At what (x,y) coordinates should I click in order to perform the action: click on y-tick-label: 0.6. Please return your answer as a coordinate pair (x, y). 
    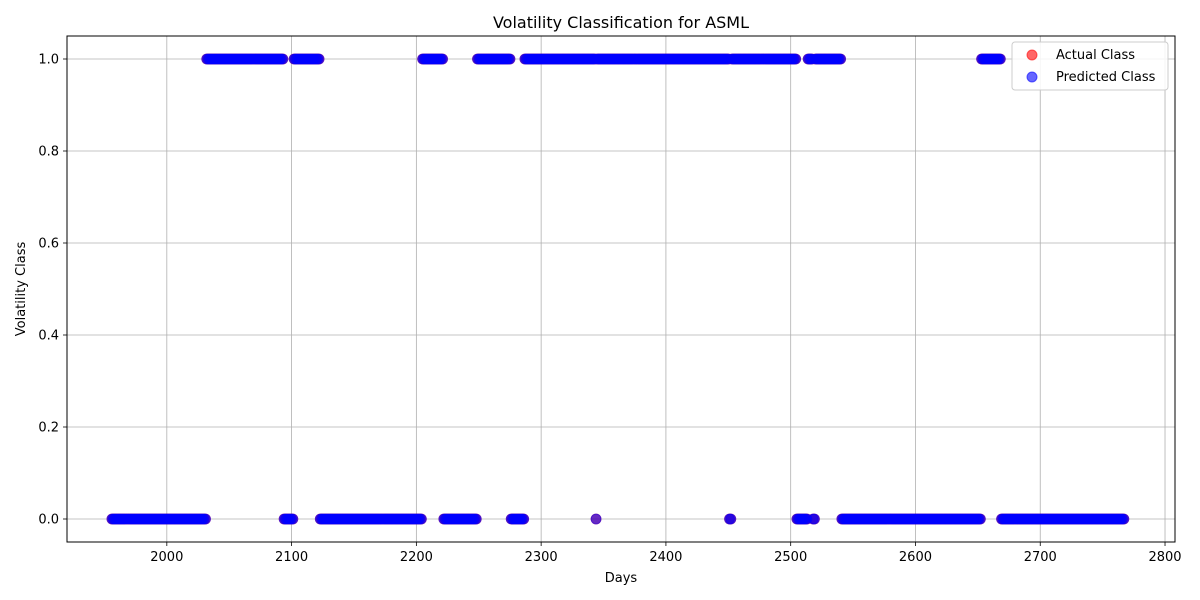
    Looking at the image, I should click on (48, 244).